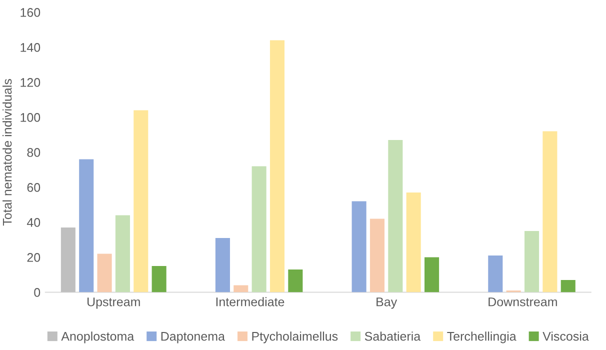 Image resolution: width=606 pixels, height=350 pixels. What do you see at coordinates (33, 257) in the screenshot?
I see `y-tick-label: 20` at bounding box center [33, 257].